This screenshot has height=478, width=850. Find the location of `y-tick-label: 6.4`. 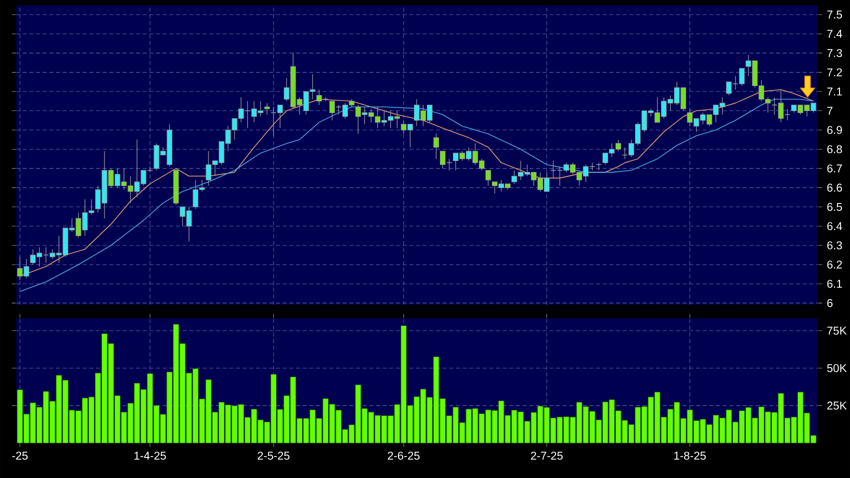

y-tick-label: 6.4 is located at coordinates (834, 226).